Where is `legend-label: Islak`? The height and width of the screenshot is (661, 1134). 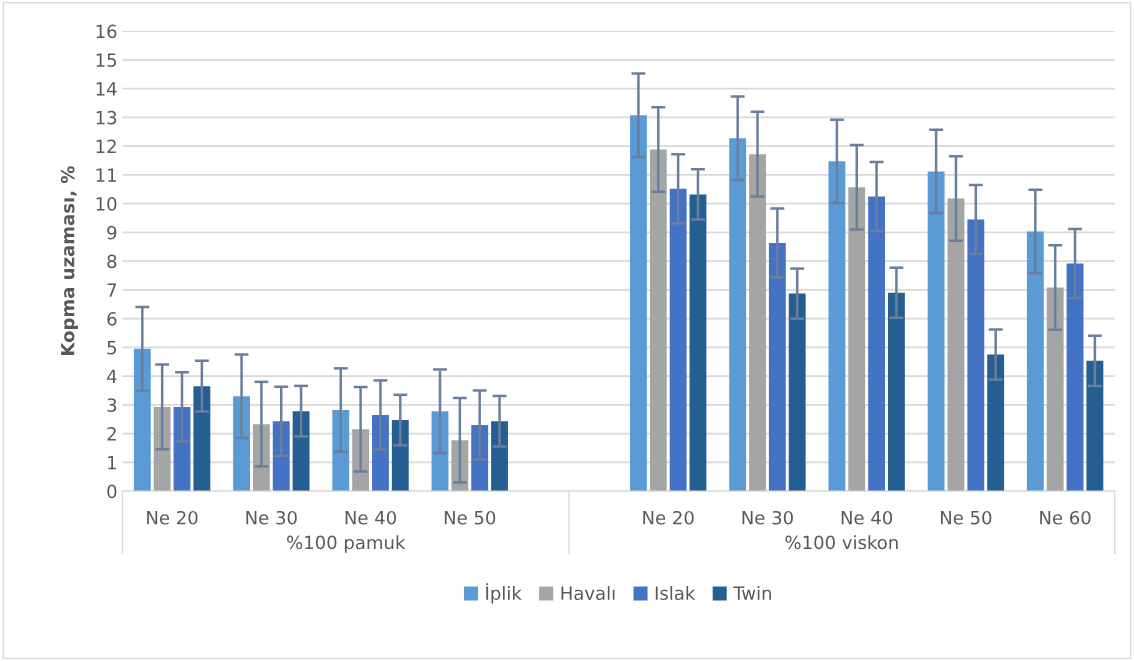 legend-label: Islak is located at coordinates (675, 593).